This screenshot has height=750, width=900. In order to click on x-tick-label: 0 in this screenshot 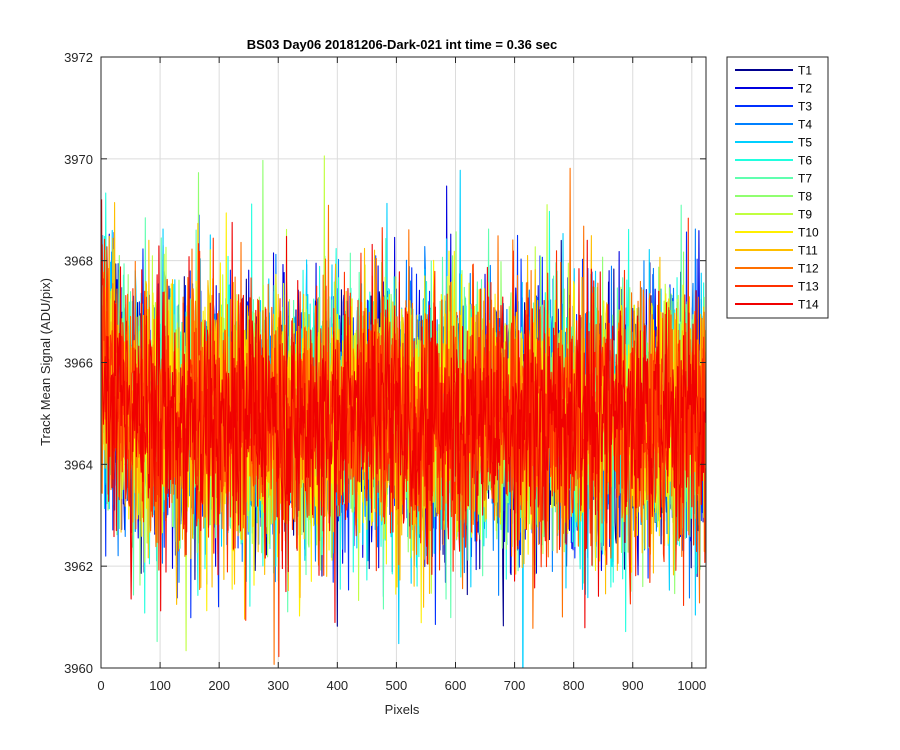, I will do `click(100, 685)`.